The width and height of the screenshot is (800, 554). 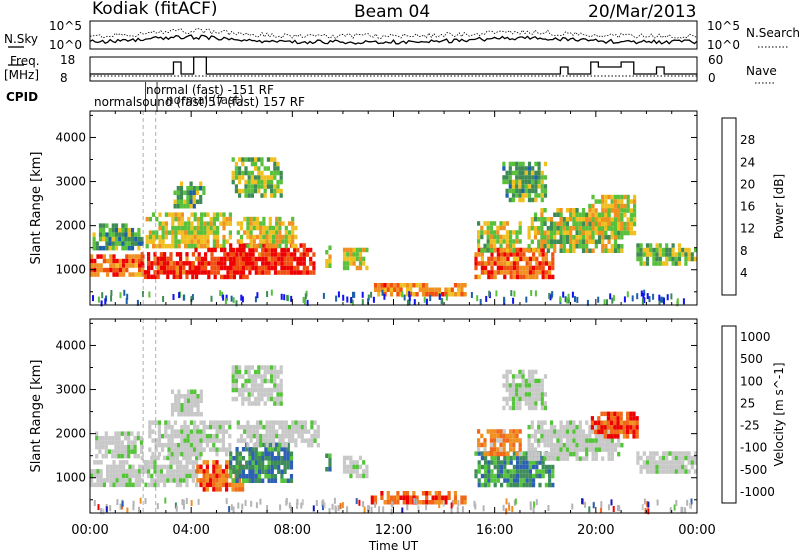 I want to click on xtick-label: 08:00, so click(x=292, y=530).